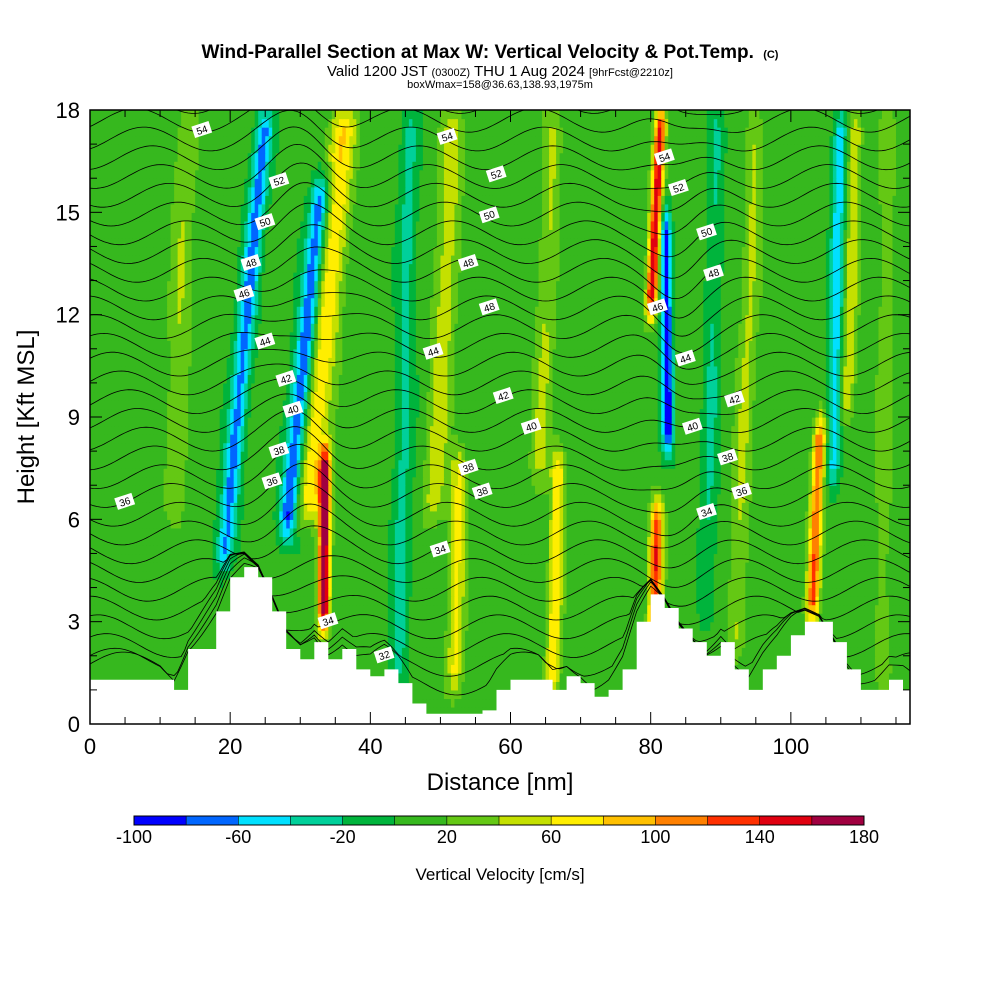 The height and width of the screenshot is (1000, 1000). I want to click on contour-label: 42, so click(503, 396).